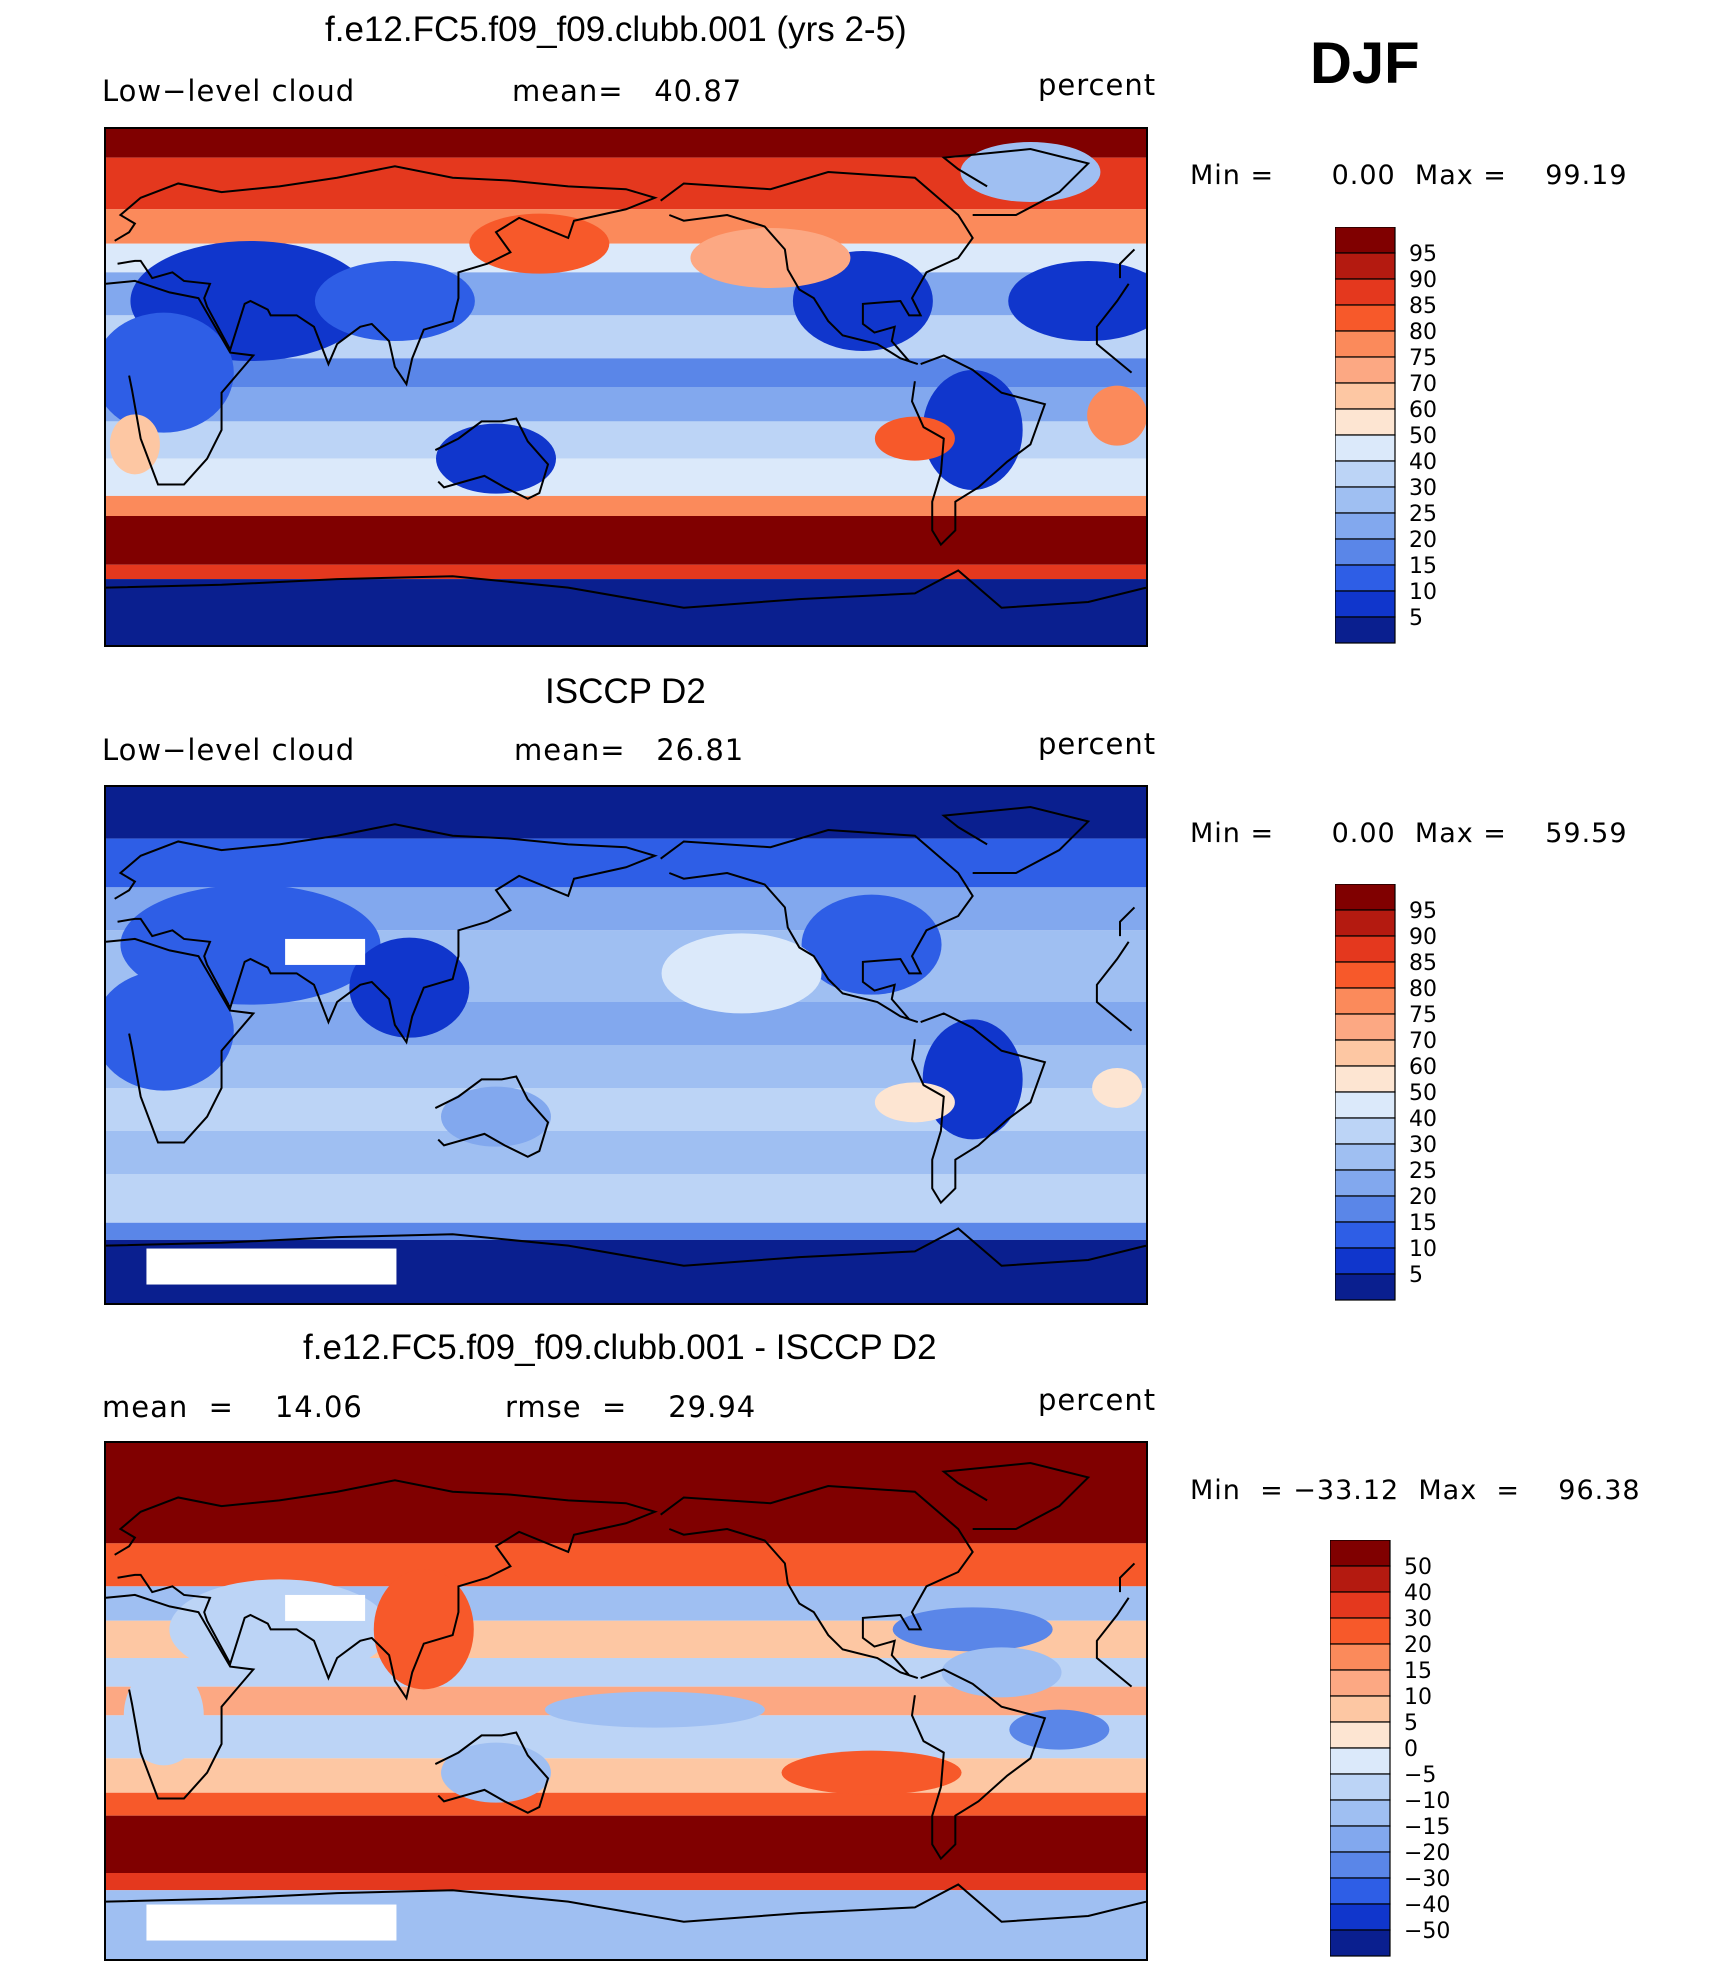 Image resolution: width=1710 pixels, height=1963 pixels. I want to click on colorbar-tick-label: 80, so click(1423, 989).